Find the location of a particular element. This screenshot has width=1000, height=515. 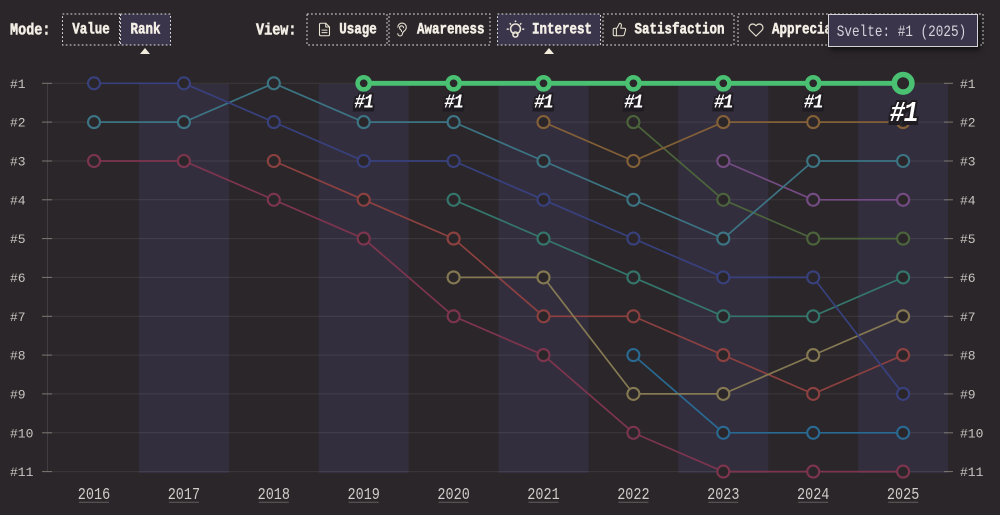

svg-text: 2016 is located at coordinates (94, 495).